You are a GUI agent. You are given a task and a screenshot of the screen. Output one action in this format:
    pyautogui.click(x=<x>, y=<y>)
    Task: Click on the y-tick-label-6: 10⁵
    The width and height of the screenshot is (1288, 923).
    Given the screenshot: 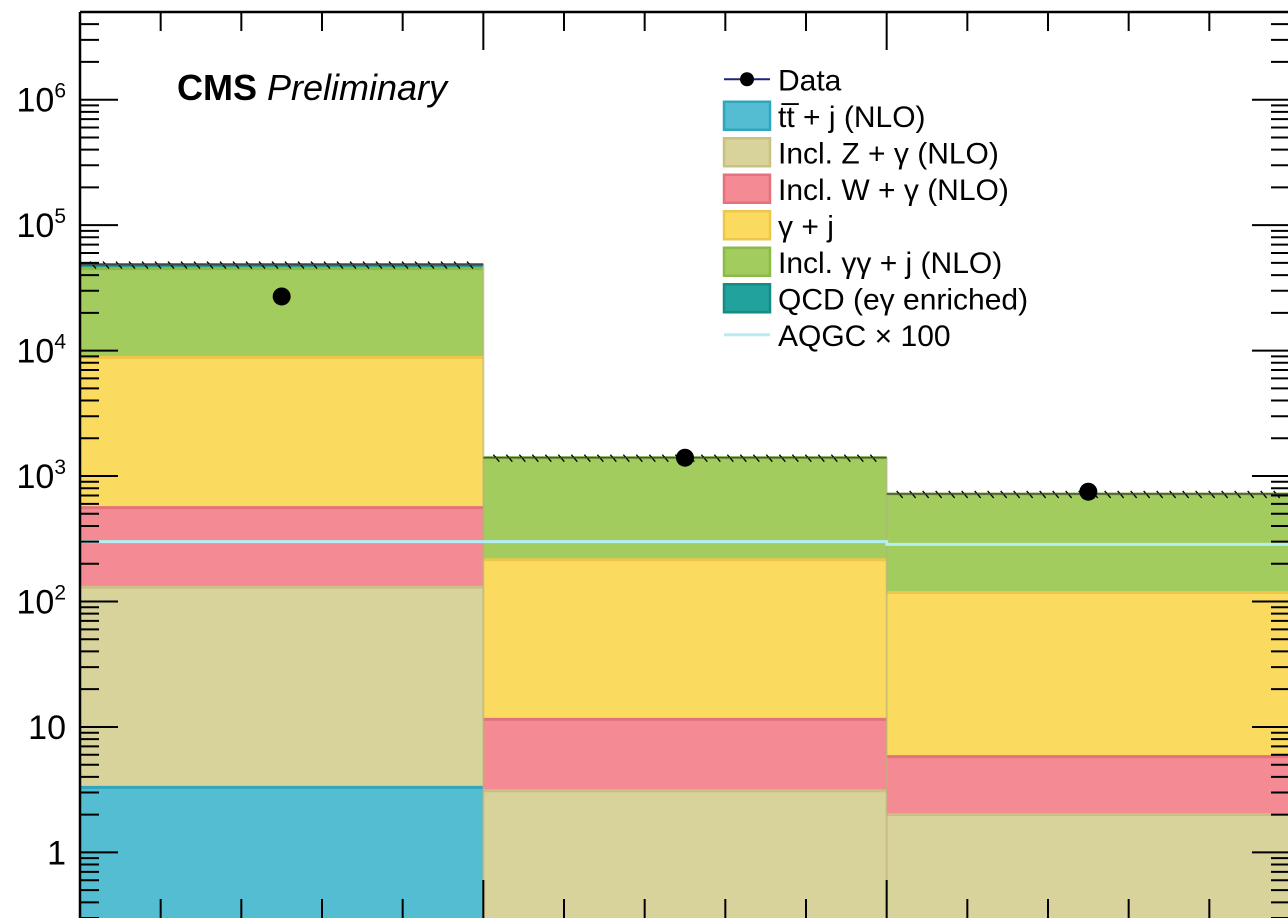 What is the action you would take?
    pyautogui.click(x=41, y=225)
    